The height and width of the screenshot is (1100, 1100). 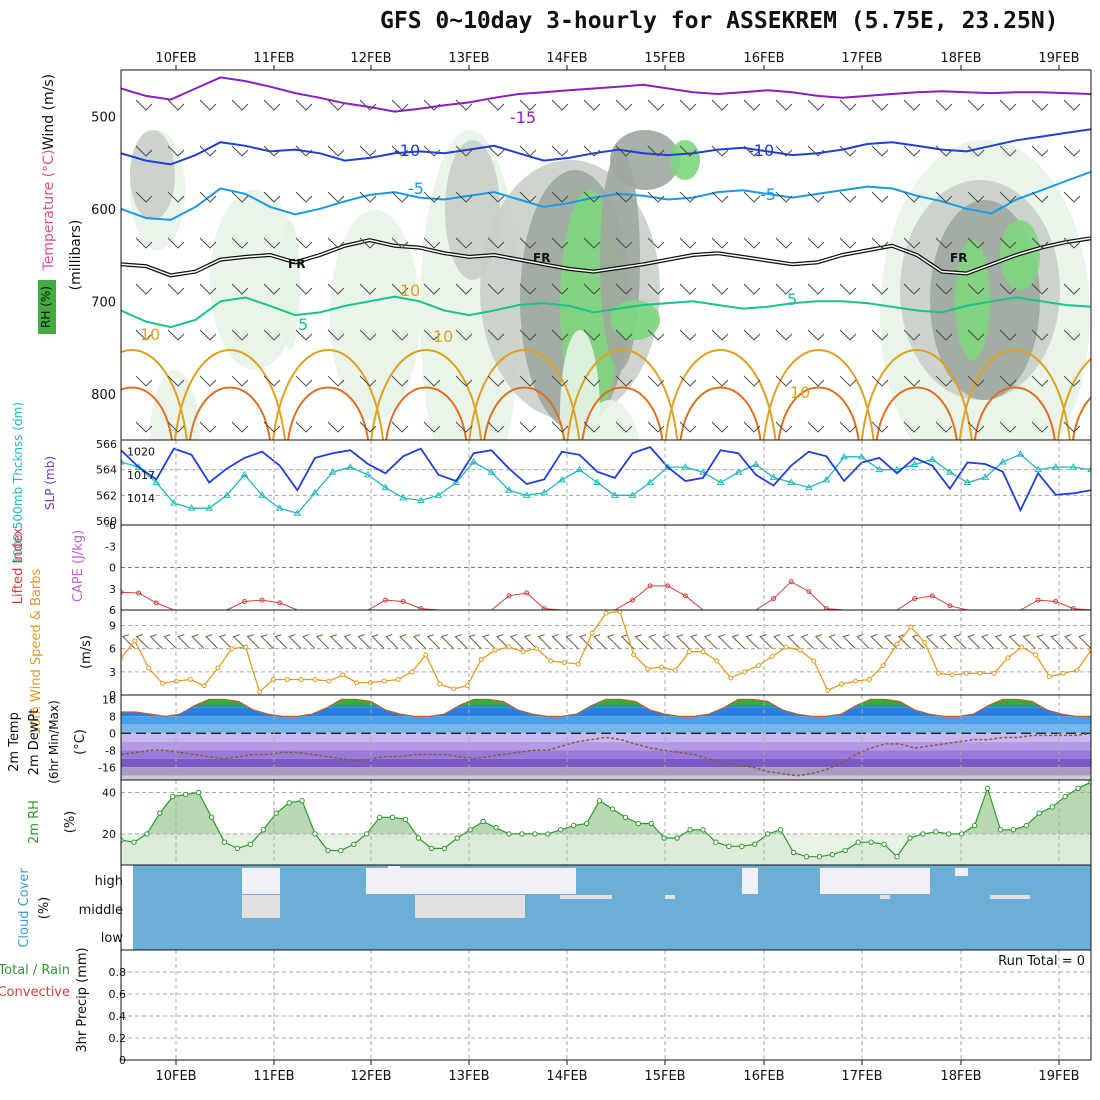 I want to click on contour-label: 10, so click(x=150, y=334).